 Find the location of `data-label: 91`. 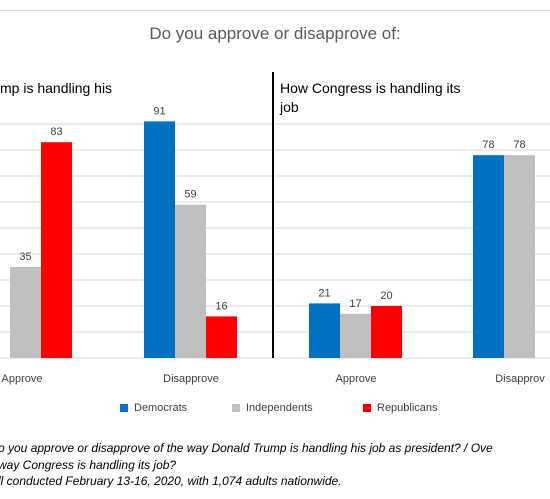

data-label: 91 is located at coordinates (159, 111).